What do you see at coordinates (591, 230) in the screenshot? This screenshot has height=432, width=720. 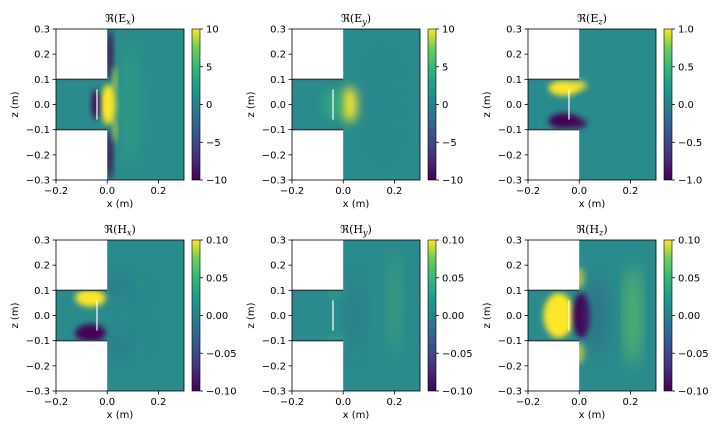 I see `panel-title: ℜ(Hz)` at bounding box center [591, 230].